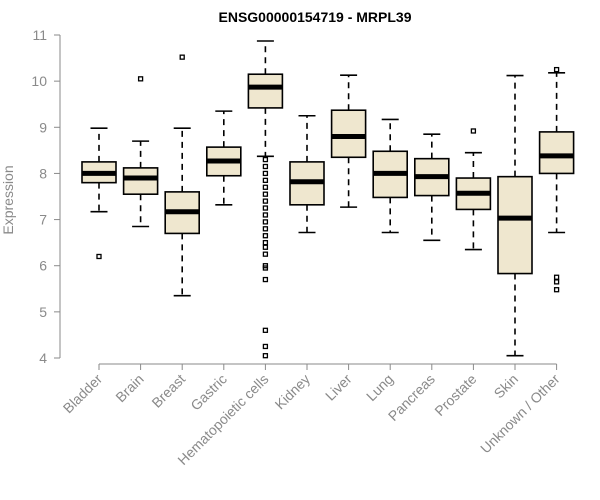 This screenshot has width=600, height=500. What do you see at coordinates (315, 17) in the screenshot?
I see `chart-title: ENSG00000154719 - MRPL39` at bounding box center [315, 17].